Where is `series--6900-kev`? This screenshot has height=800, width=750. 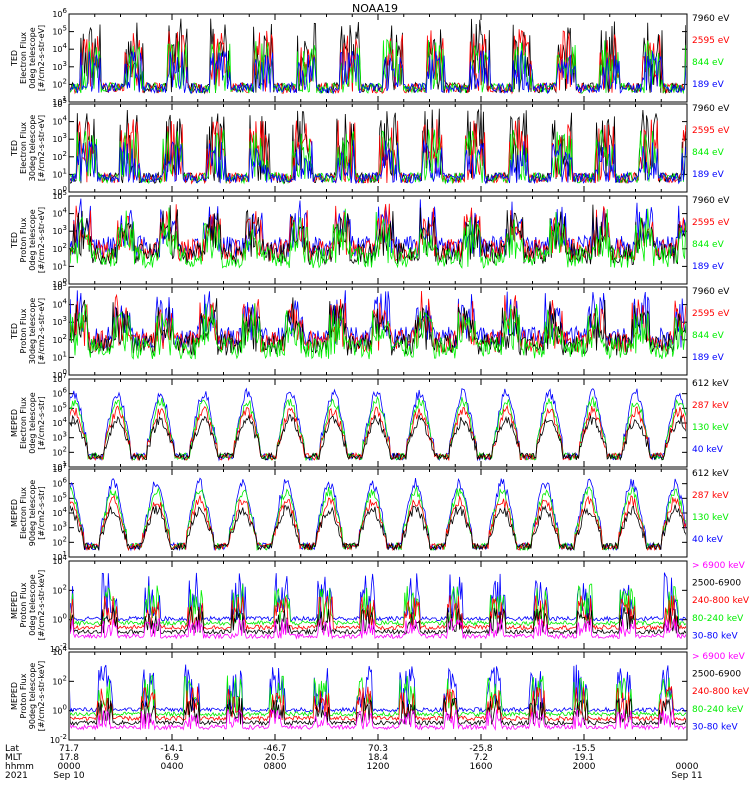 series--6900-kev is located at coordinates (378, 689).